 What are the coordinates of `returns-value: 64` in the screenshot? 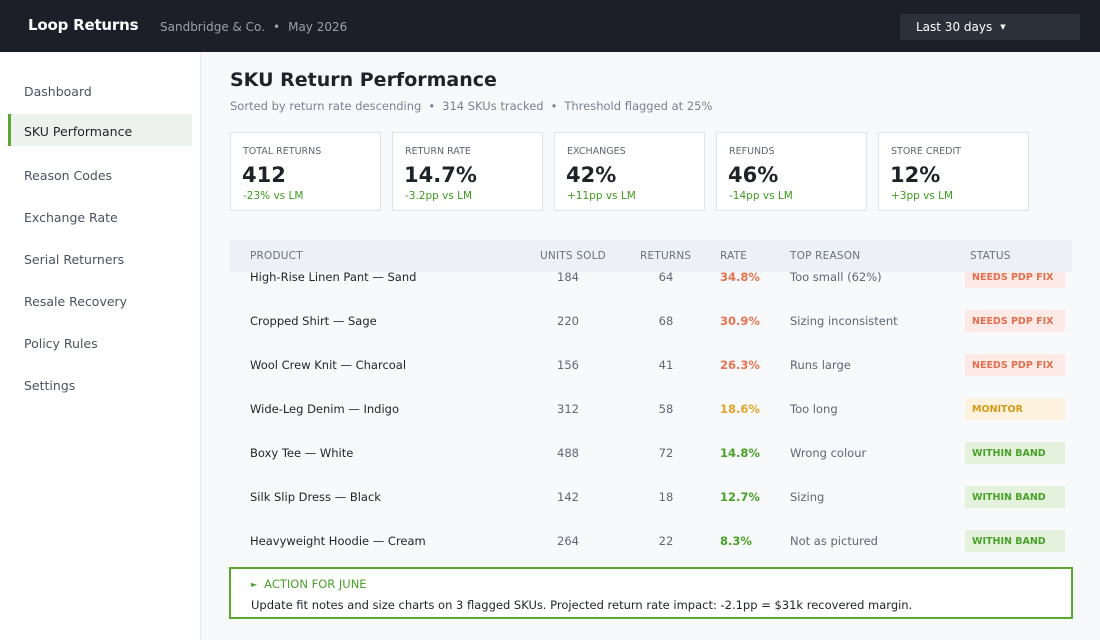 It's located at (666, 278).